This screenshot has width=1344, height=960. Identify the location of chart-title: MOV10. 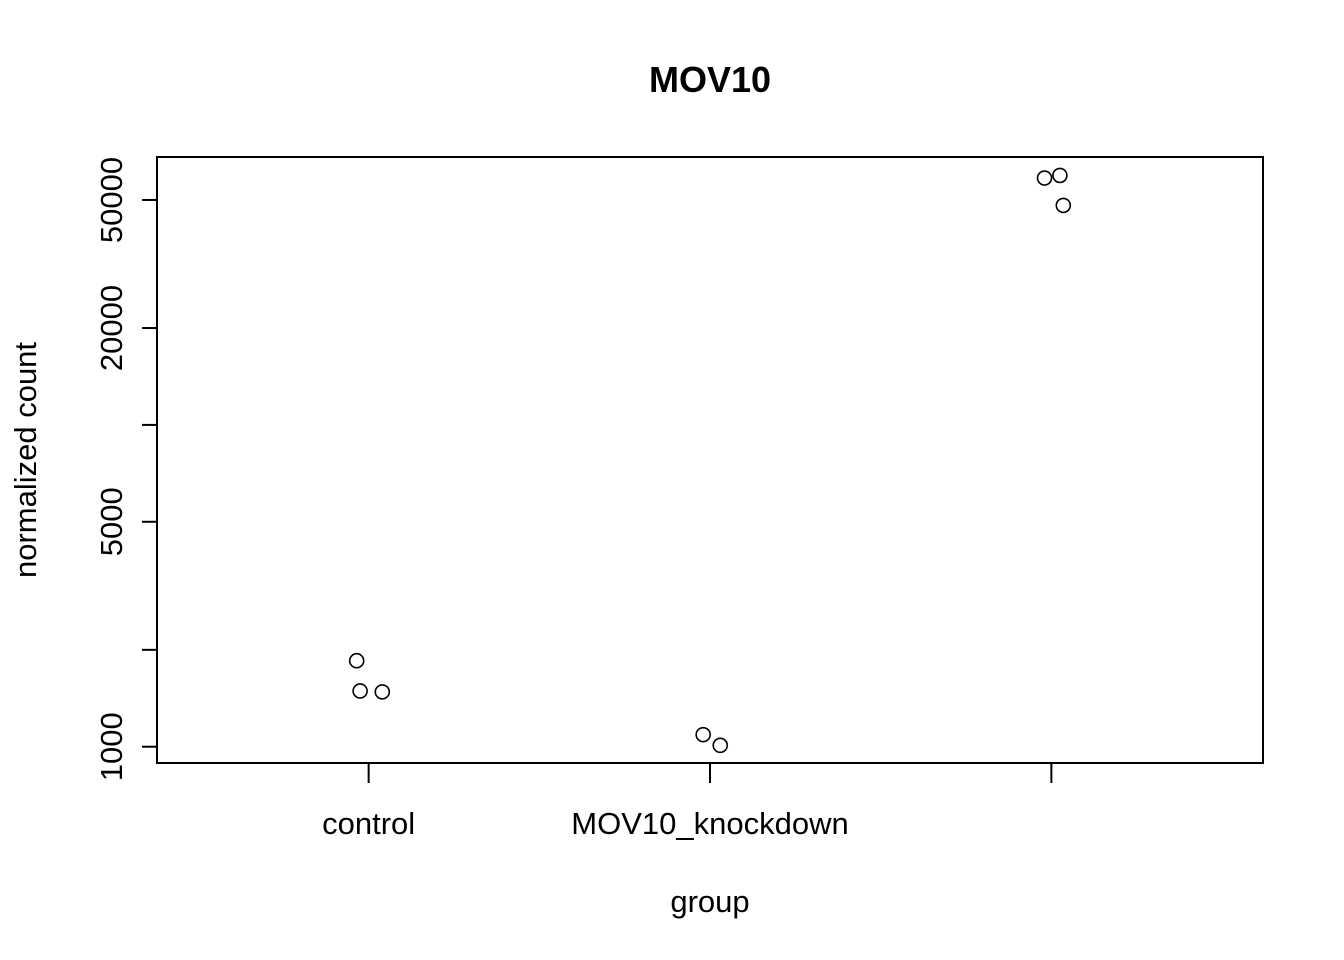
(710, 79).